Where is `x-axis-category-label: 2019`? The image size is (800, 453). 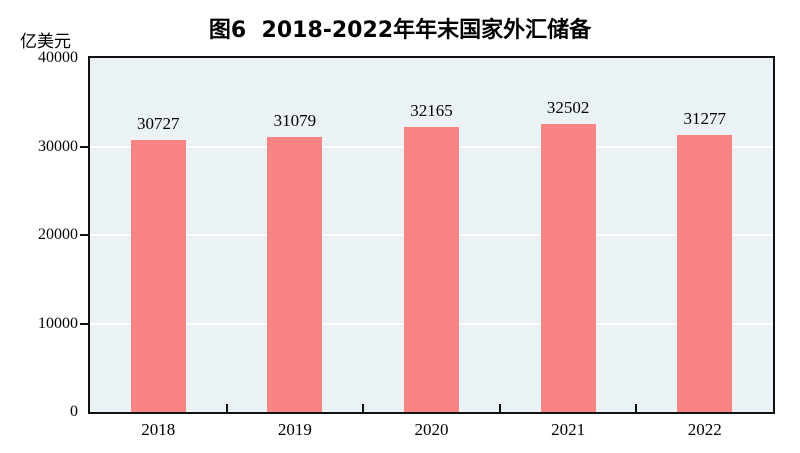 x-axis-category-label: 2019 is located at coordinates (294, 429).